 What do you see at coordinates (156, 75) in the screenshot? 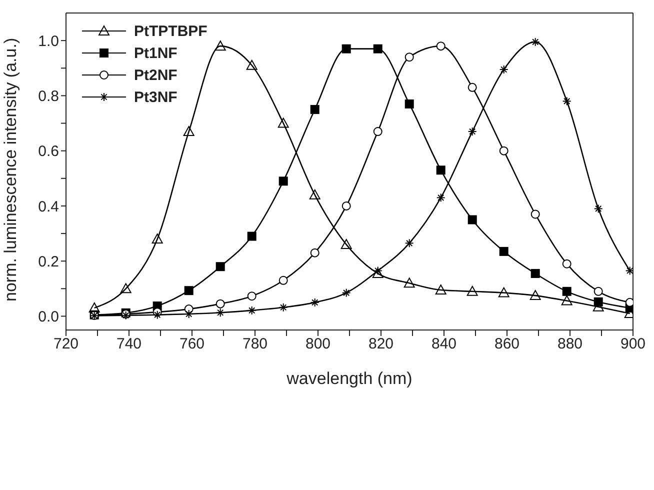
I see `legend-label: Pt2NF` at bounding box center [156, 75].